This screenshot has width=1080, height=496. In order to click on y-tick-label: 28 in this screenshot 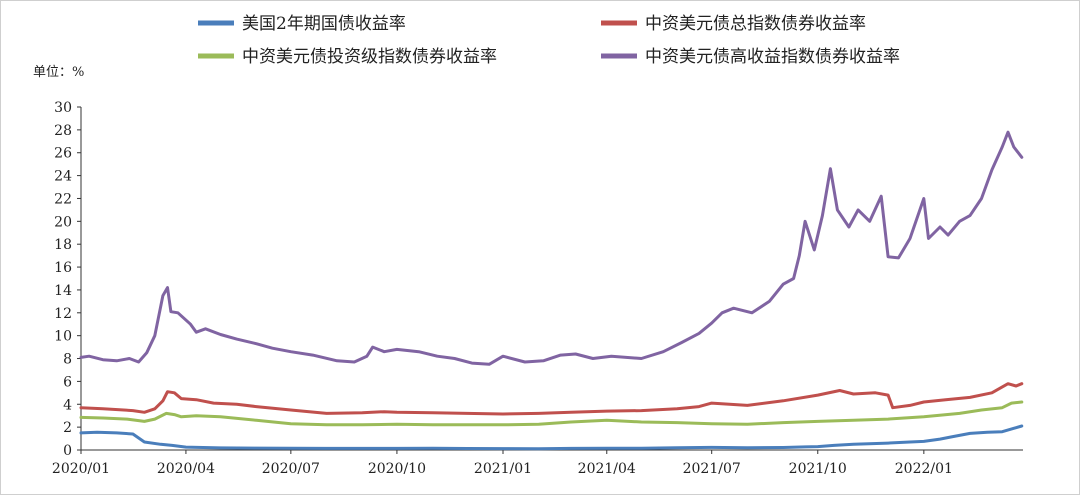, I will do `click(63, 131)`.